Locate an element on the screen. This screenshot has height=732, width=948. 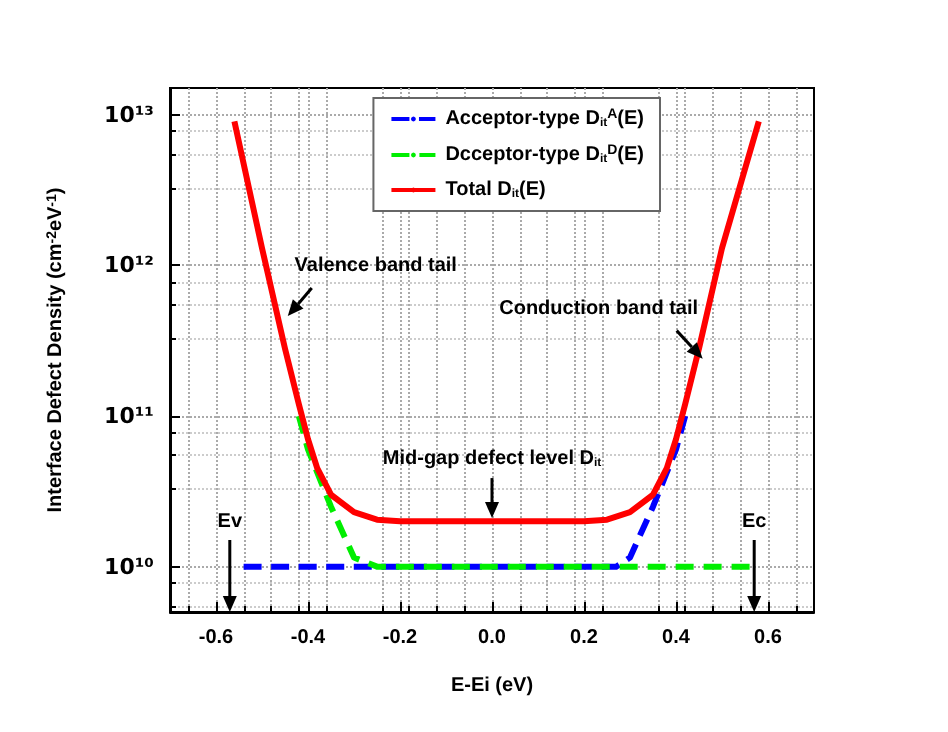
y-tick-label: 10¹² is located at coordinates (129, 265).